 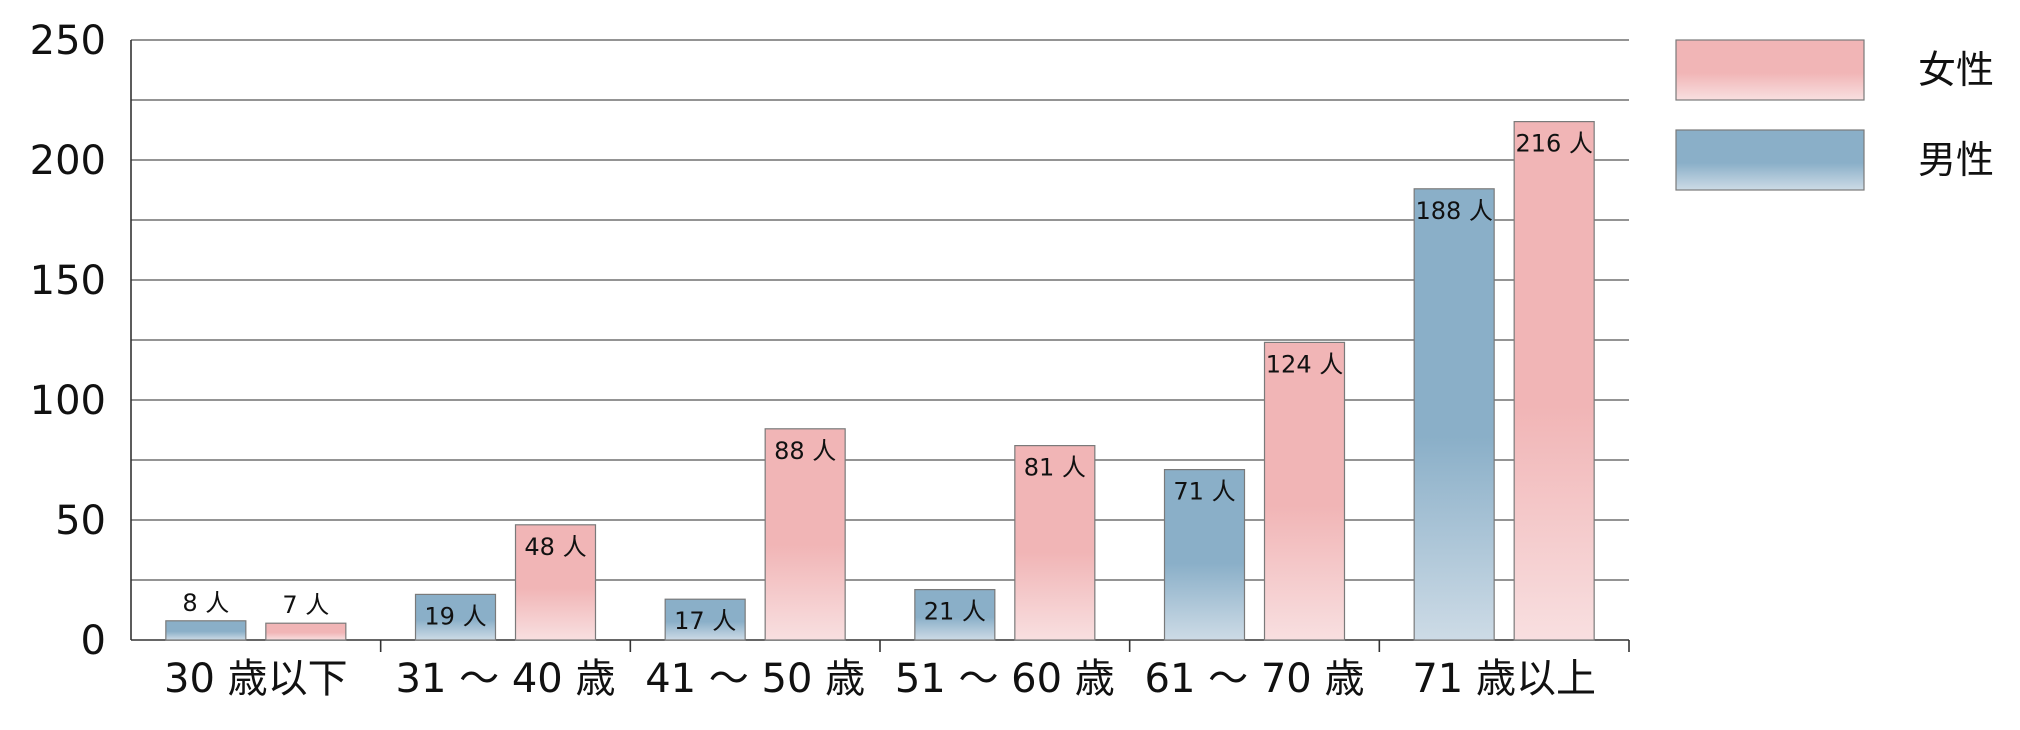 What do you see at coordinates (805, 451) in the screenshot?
I see `data-label: 88 人` at bounding box center [805, 451].